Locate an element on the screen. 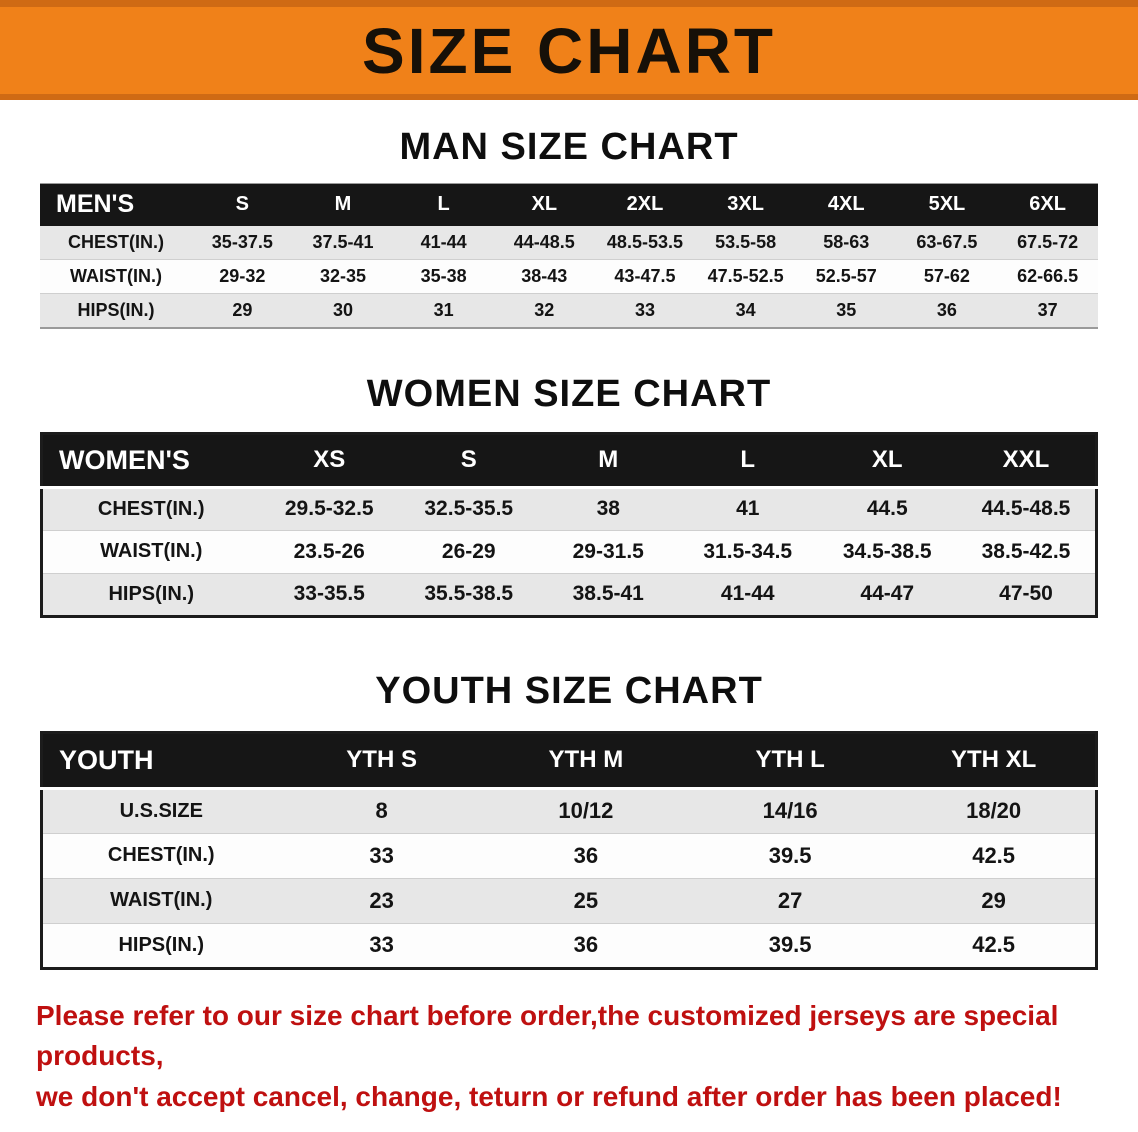  cell: 23 is located at coordinates (381, 900).